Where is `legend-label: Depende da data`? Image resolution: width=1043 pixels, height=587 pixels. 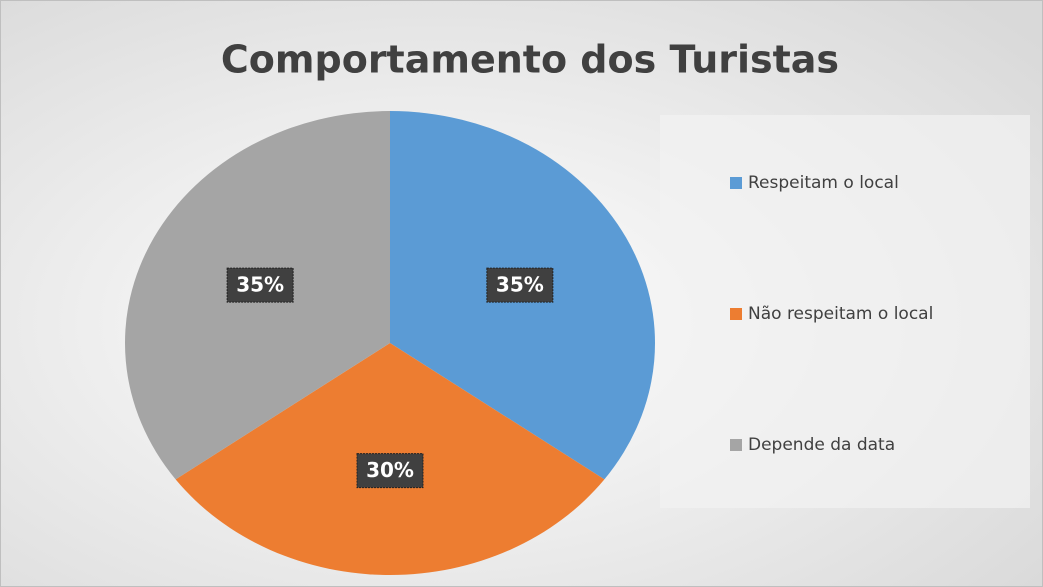 legend-label: Depende da data is located at coordinates (821, 445).